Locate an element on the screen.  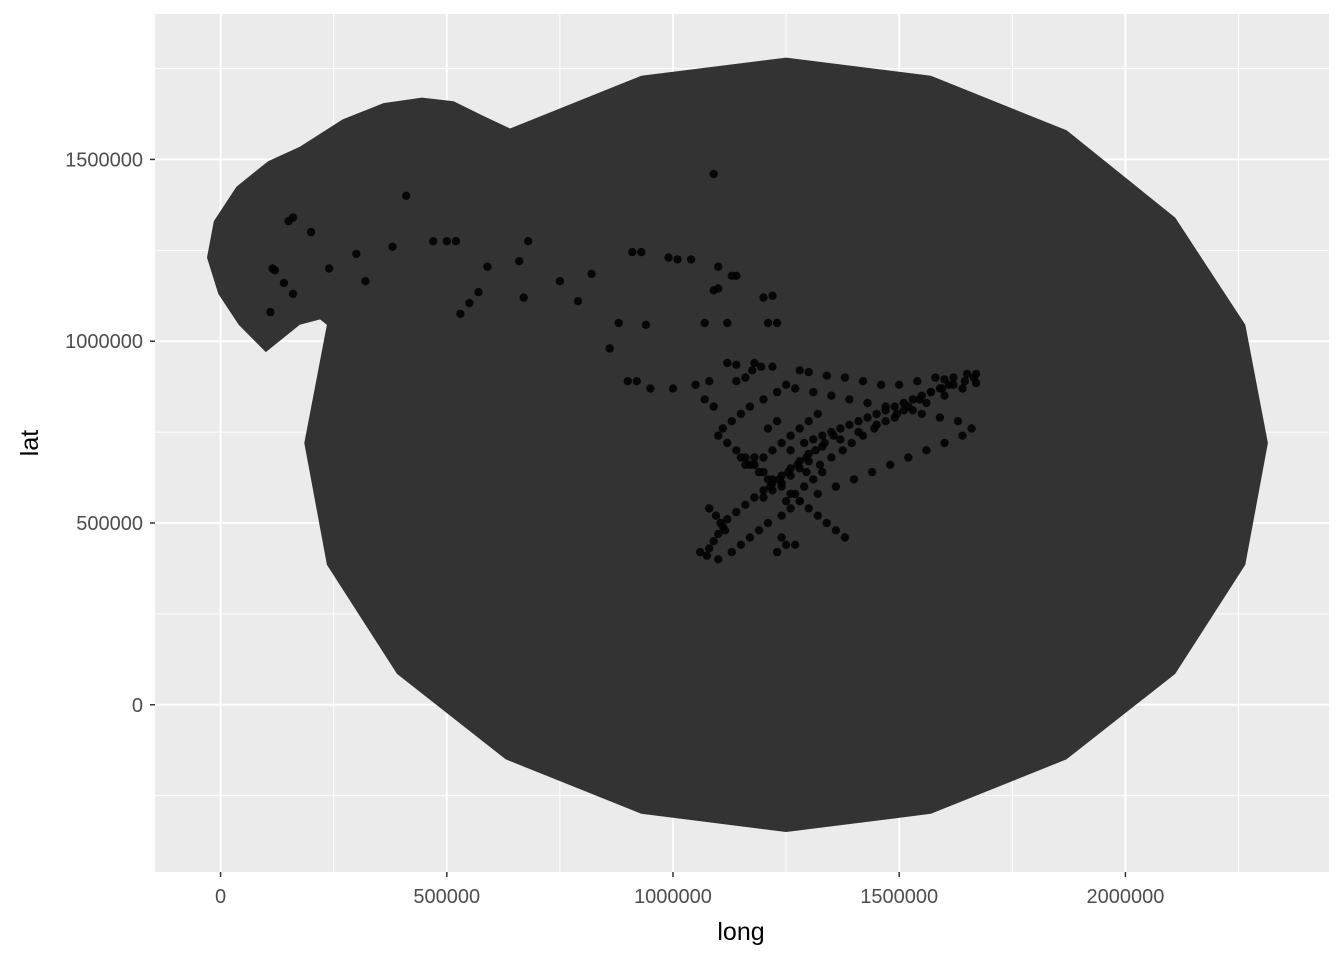
y-axis-title: lat is located at coordinates (30, 443).